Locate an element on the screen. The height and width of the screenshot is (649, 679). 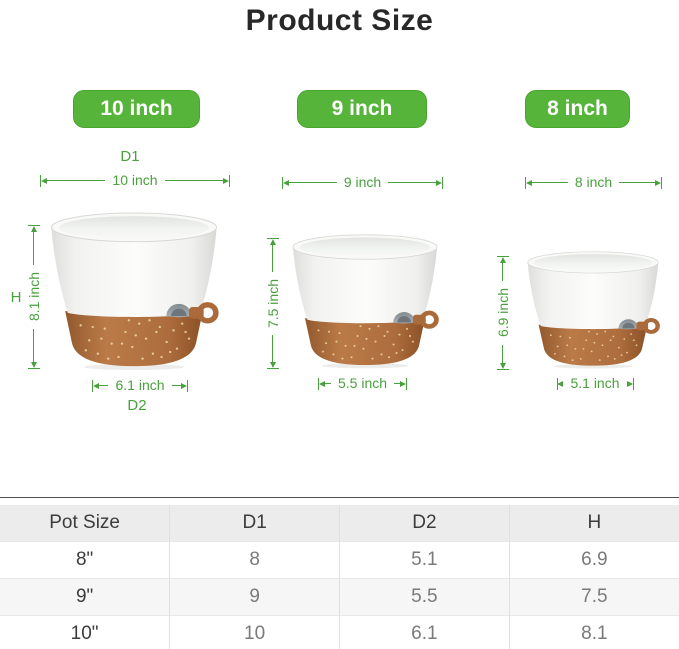
dimension-line-d1-pot-9: 9 inch is located at coordinates (363, 182).